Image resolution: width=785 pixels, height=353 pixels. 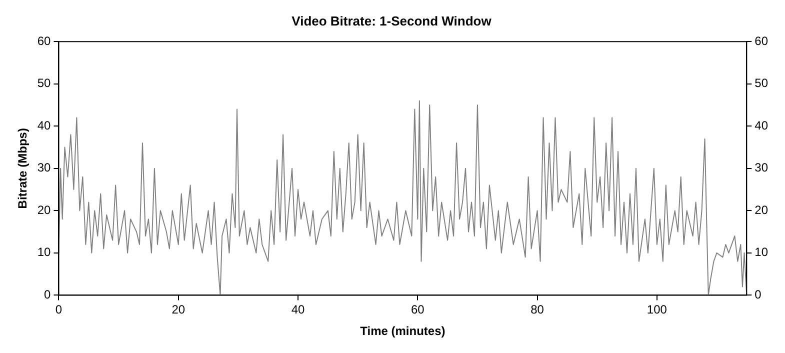 I want to click on x-axis-title: Time (minutes), so click(x=403, y=331).